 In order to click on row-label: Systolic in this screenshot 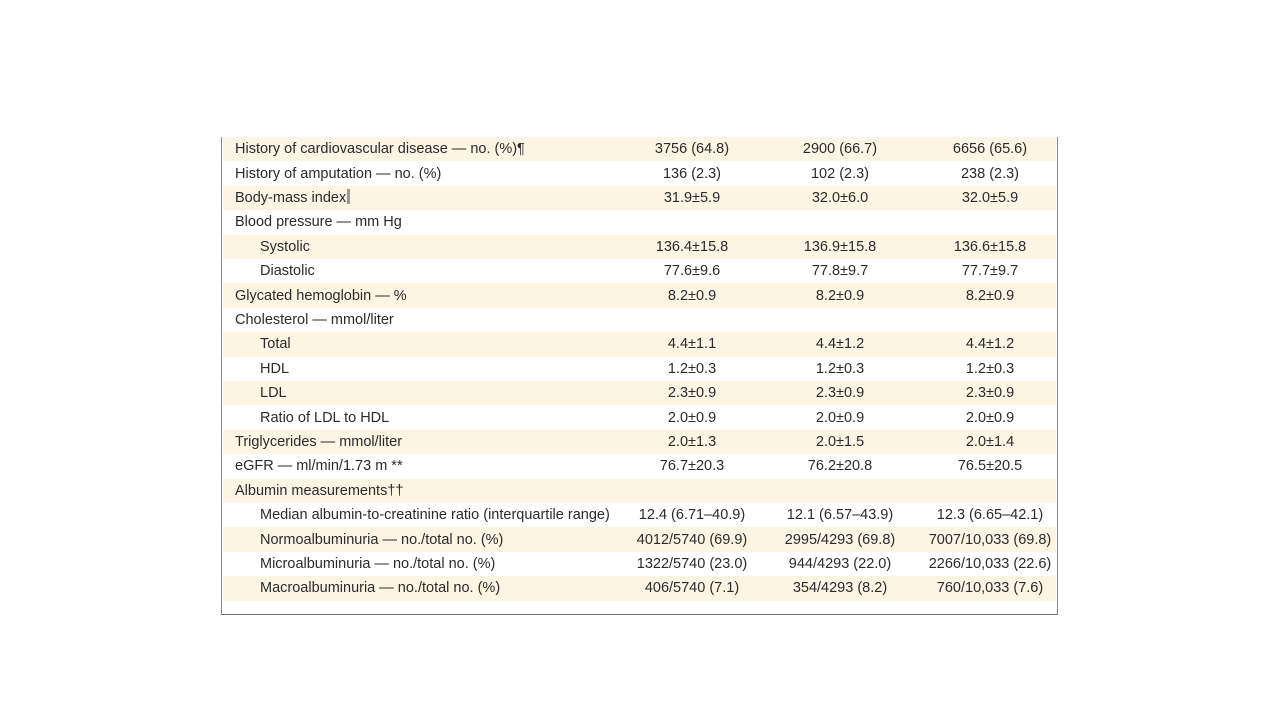, I will do `click(285, 246)`.